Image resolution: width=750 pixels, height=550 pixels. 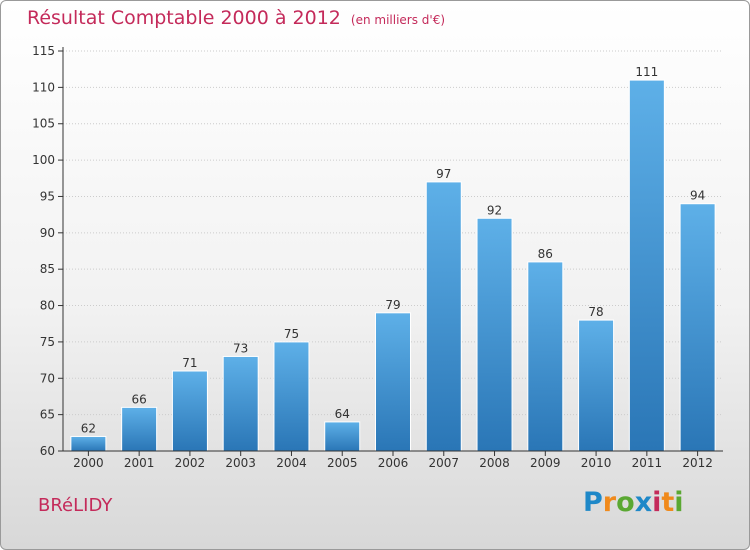 I want to click on bar-value-label: 78, so click(x=595, y=312).